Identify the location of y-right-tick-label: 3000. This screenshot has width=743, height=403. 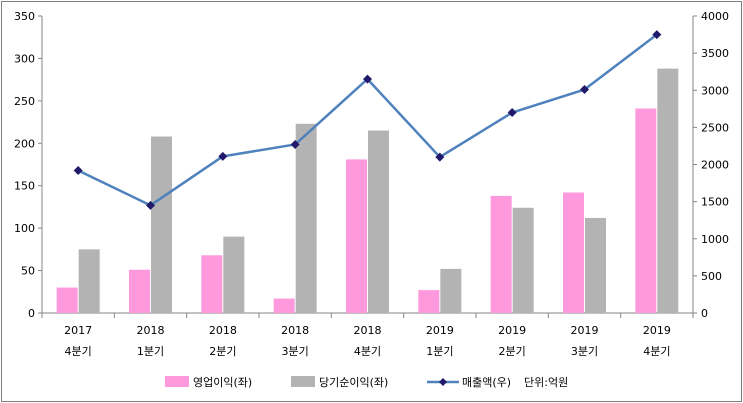
(715, 90).